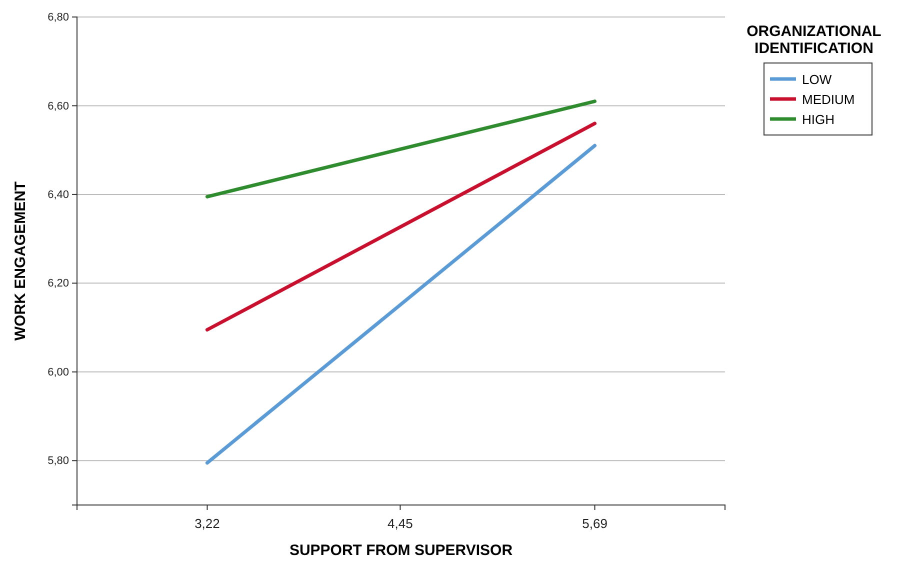  I want to click on legend-title: ORGANIZATIONAL IDENTIFICATION, so click(814, 40).